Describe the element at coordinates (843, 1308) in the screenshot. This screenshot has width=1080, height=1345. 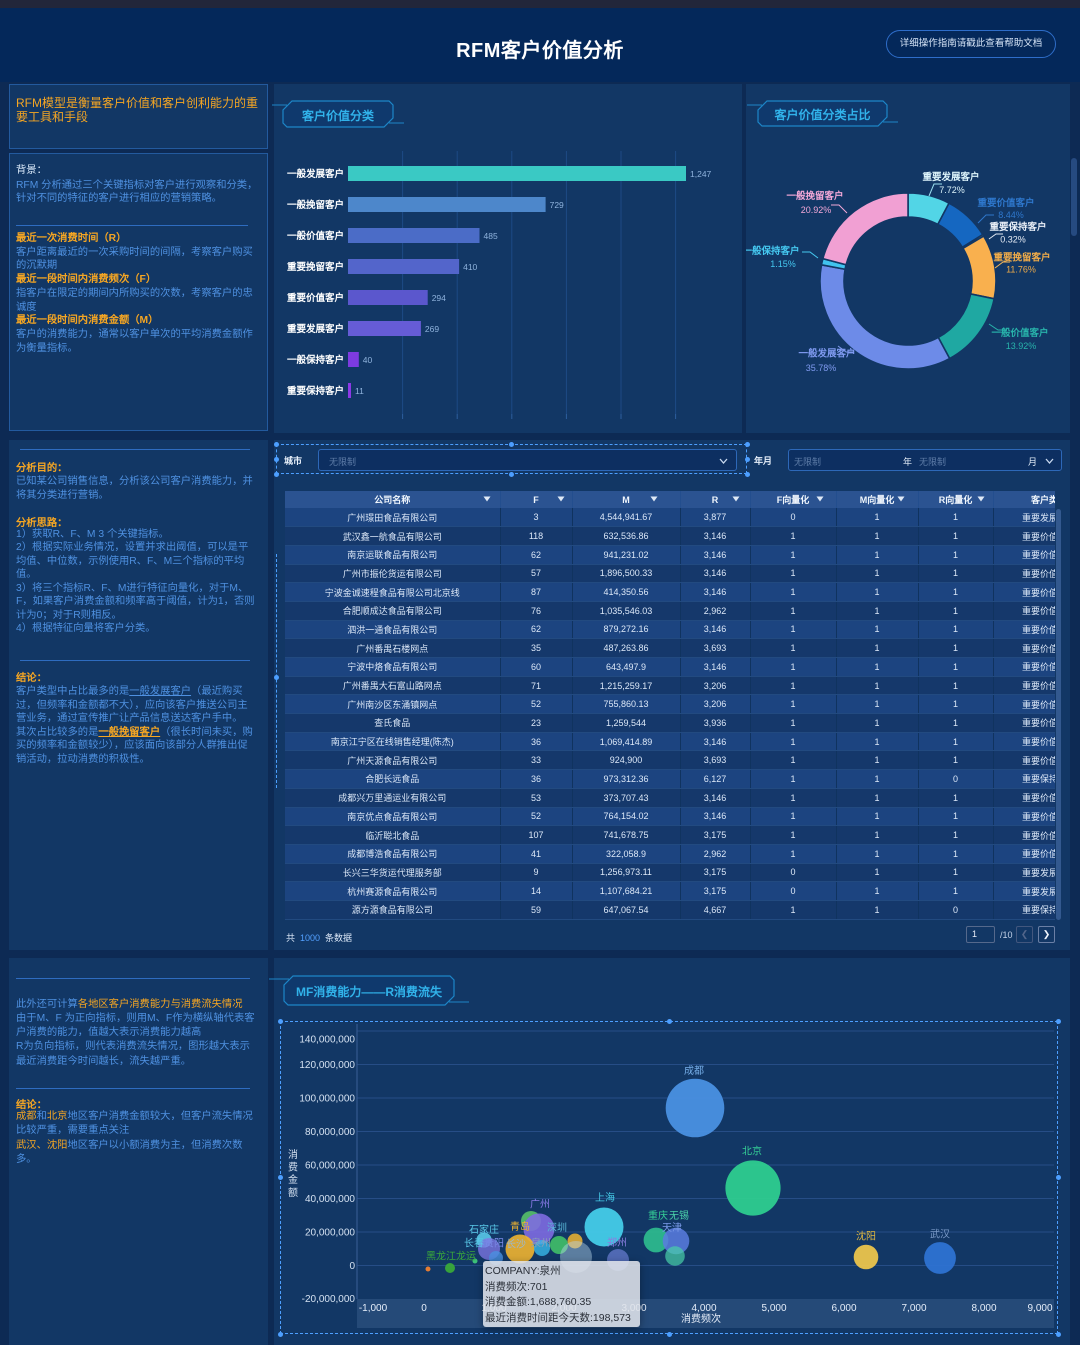
I see `svg-text: 6,000` at that location.